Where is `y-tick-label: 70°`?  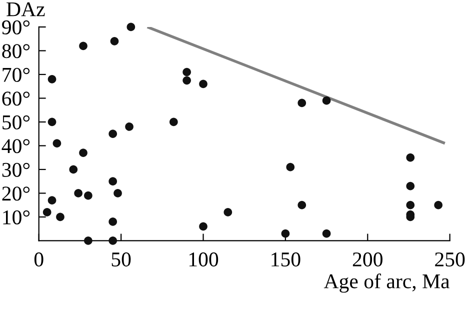
y-tick-label: 70° is located at coordinates (16, 75).